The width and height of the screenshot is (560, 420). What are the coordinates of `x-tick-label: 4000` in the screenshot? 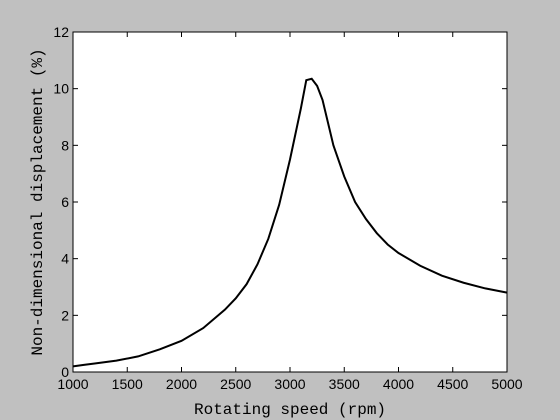 It's located at (398, 384).